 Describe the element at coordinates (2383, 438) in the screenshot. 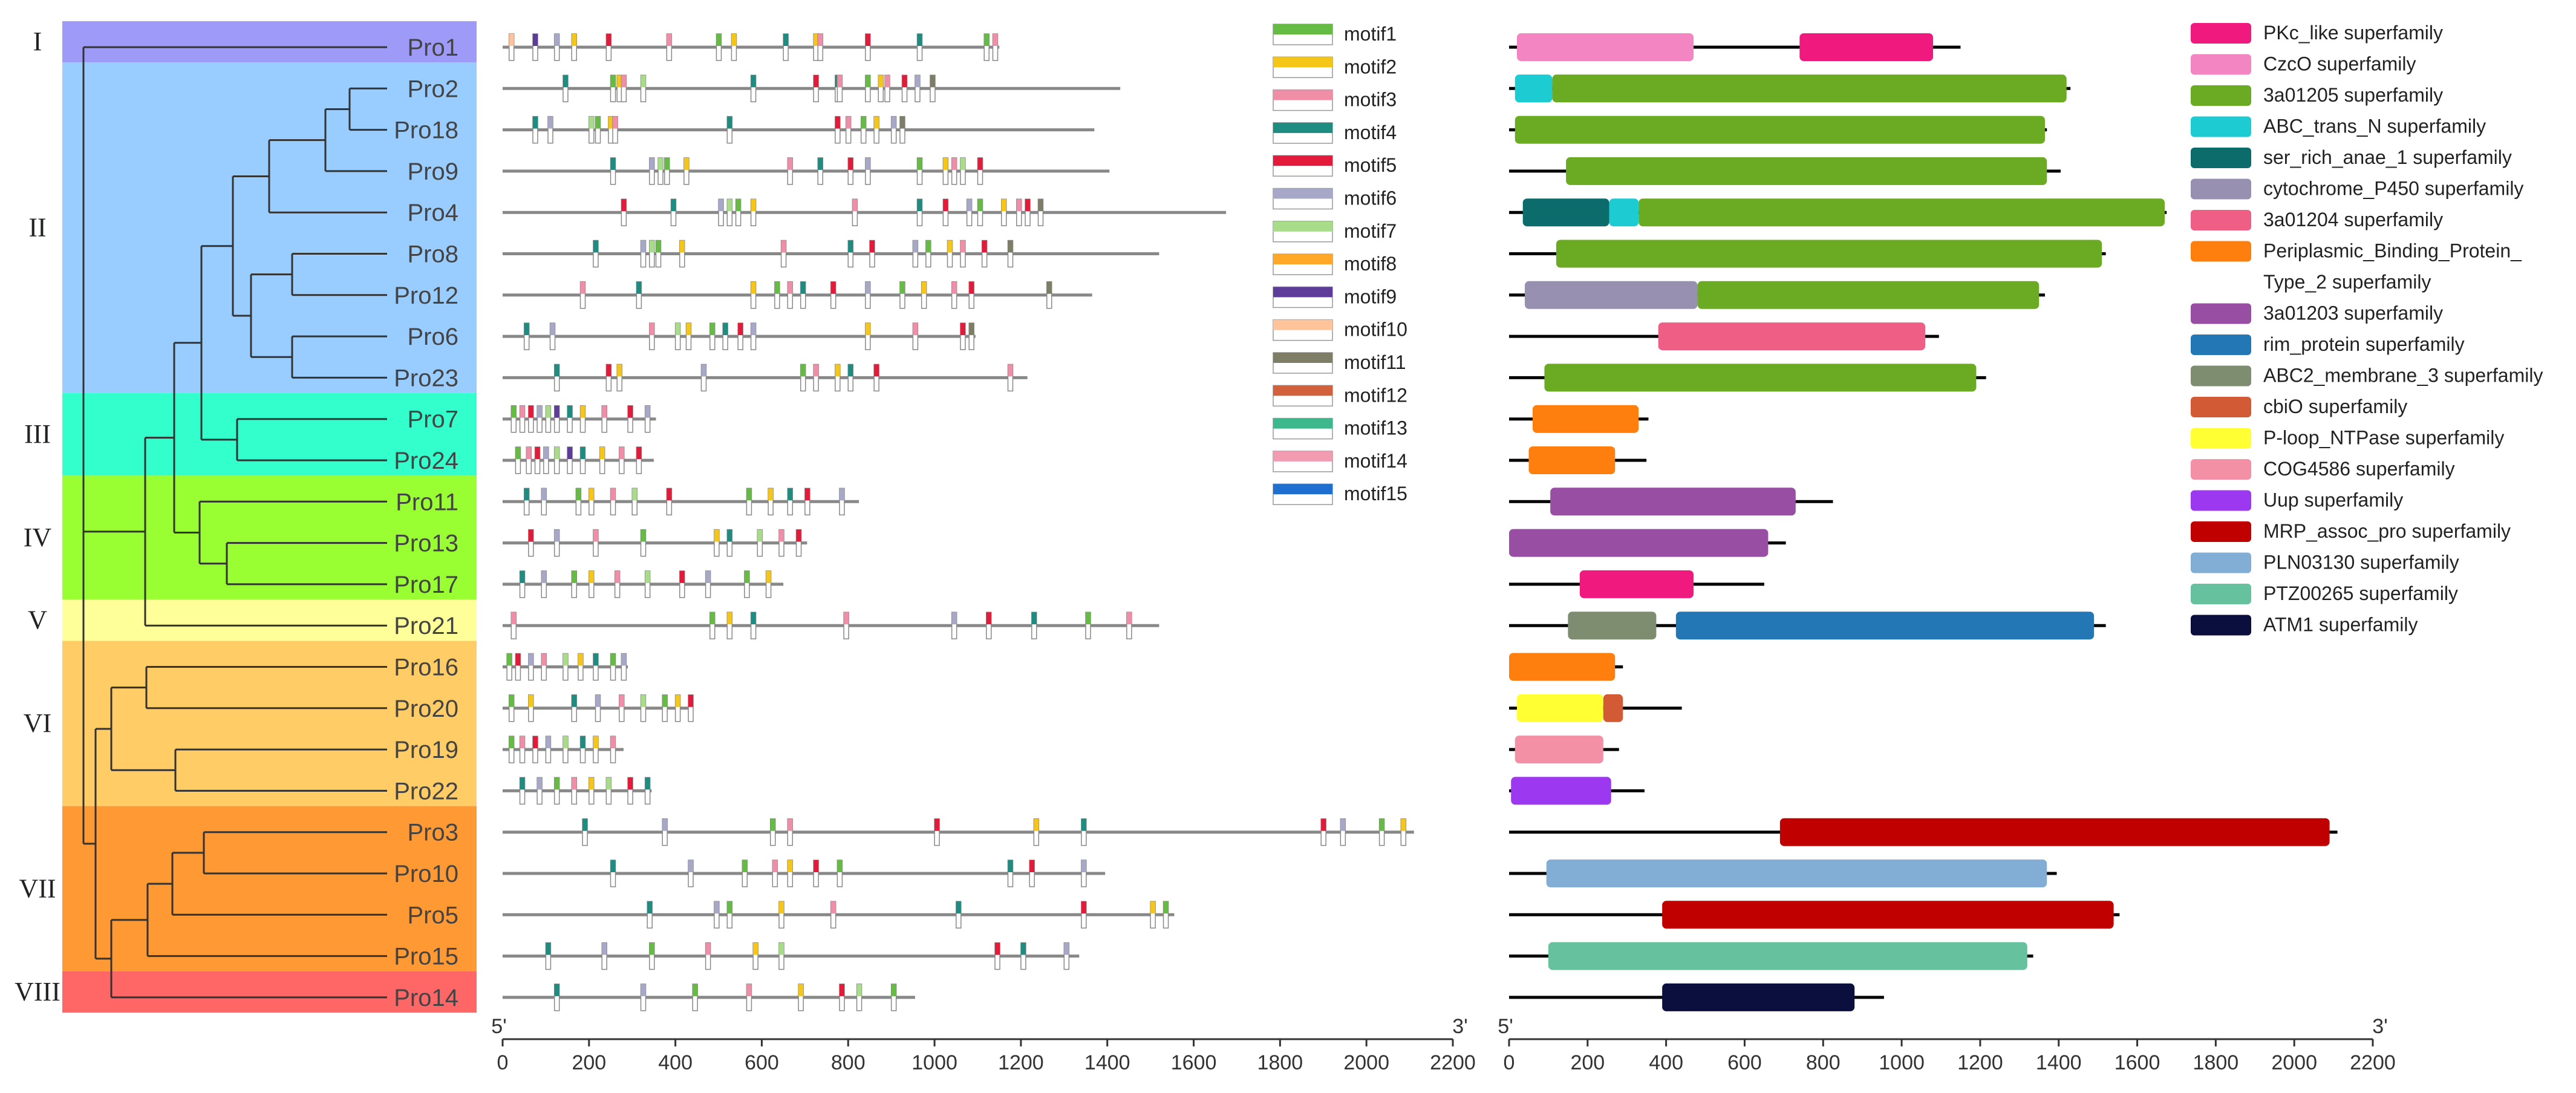

I see `domain-legend-label-12: P-loop_NTPase superfamily` at that location.